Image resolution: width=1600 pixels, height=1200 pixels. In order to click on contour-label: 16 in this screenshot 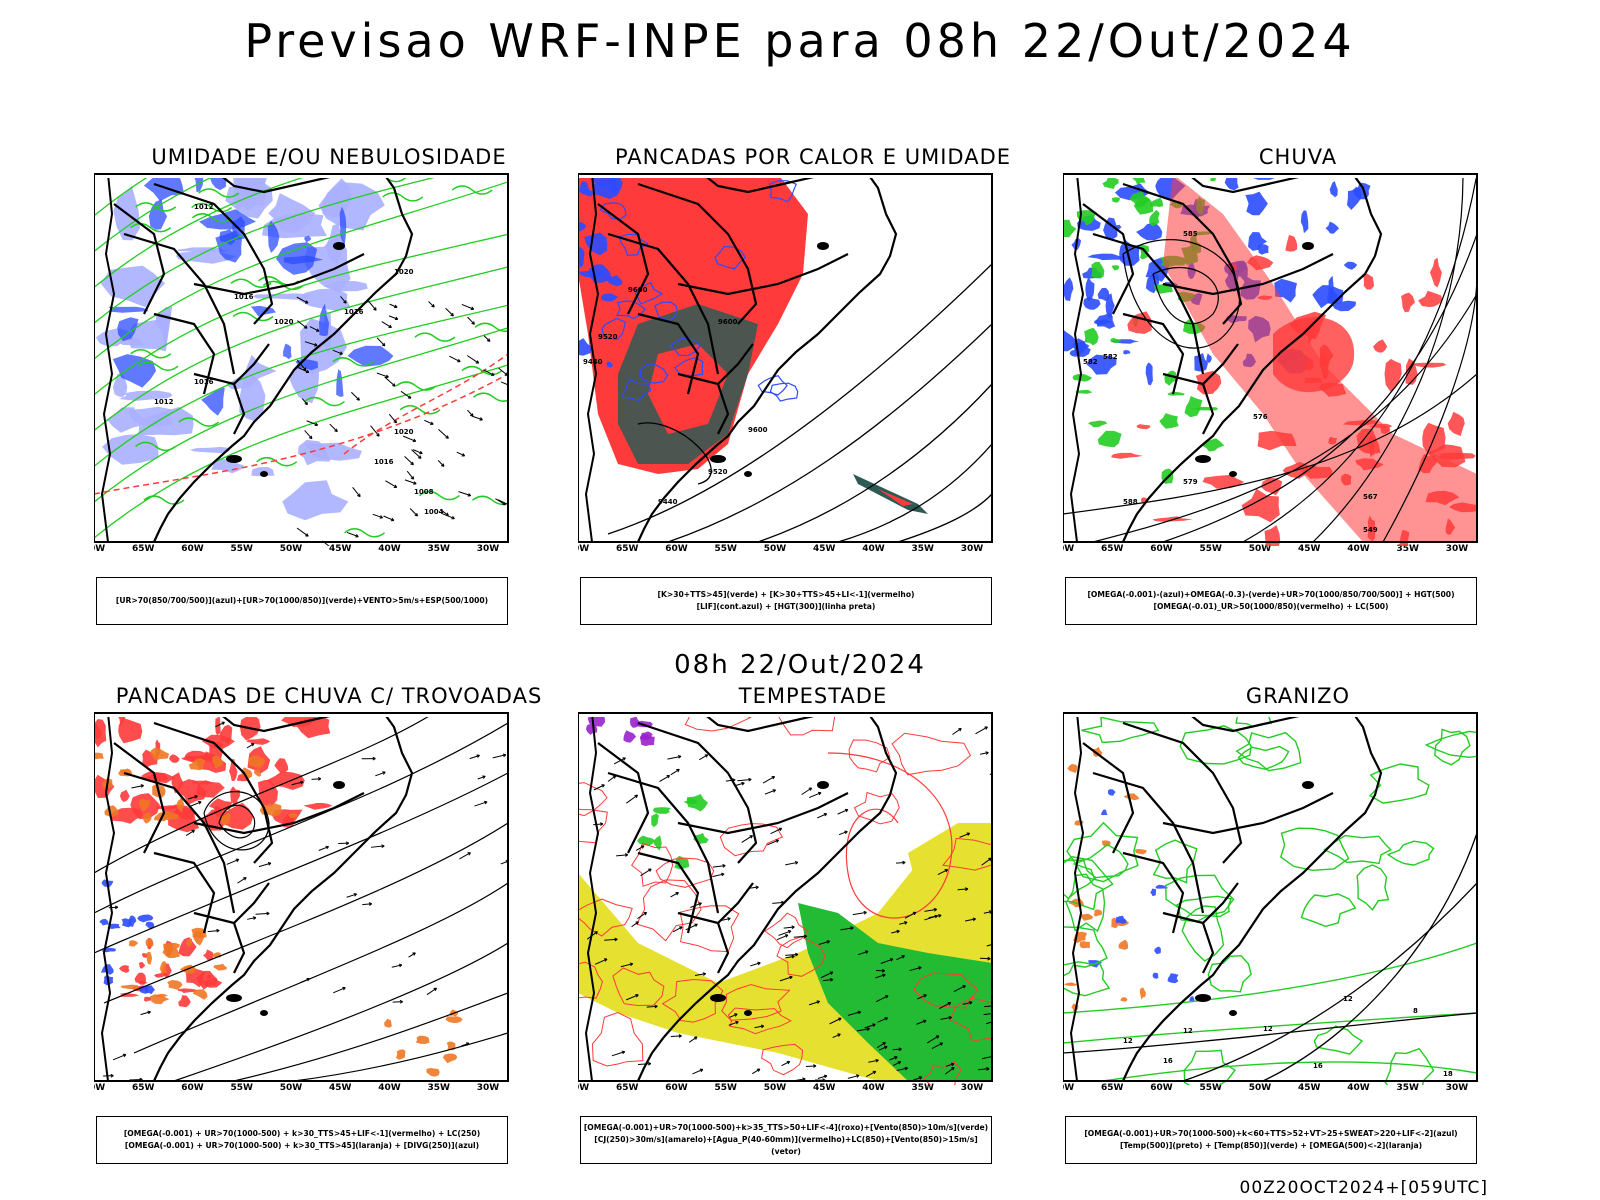, I will do `click(1168, 1061)`.